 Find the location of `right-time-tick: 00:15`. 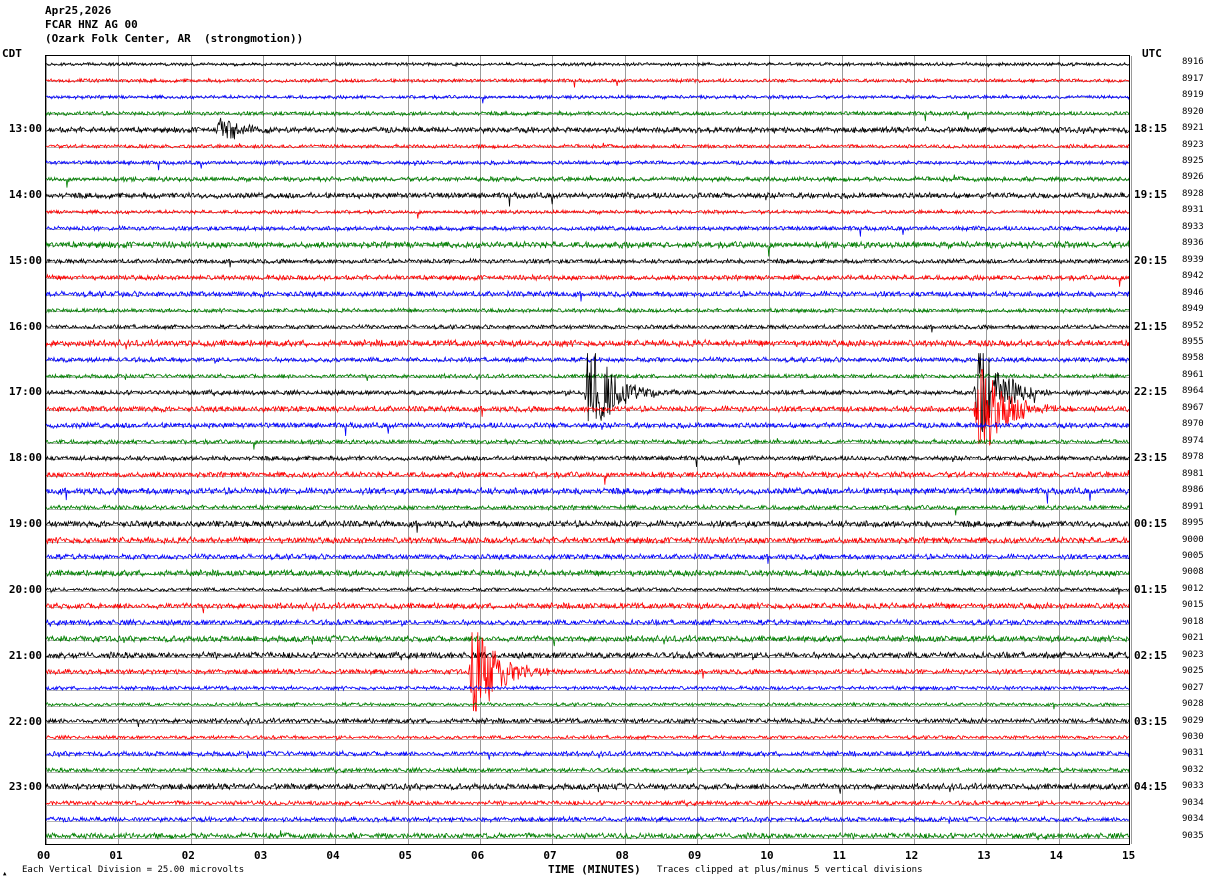

right-time-tick: 00:15 is located at coordinates (1151, 524).